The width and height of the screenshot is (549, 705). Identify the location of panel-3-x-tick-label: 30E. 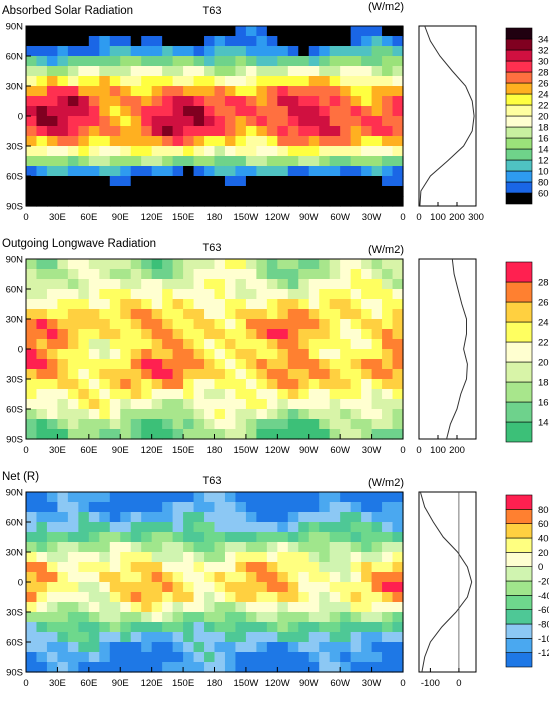
(57, 683).